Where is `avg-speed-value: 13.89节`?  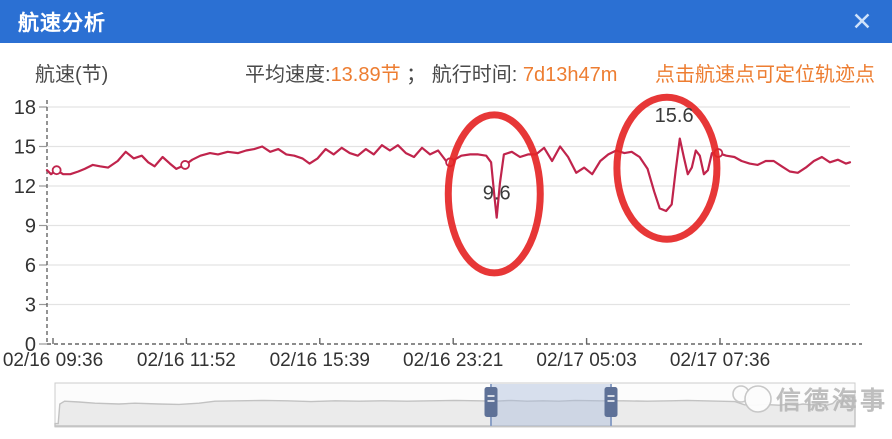 avg-speed-value: 13.89节 is located at coordinates (365, 75).